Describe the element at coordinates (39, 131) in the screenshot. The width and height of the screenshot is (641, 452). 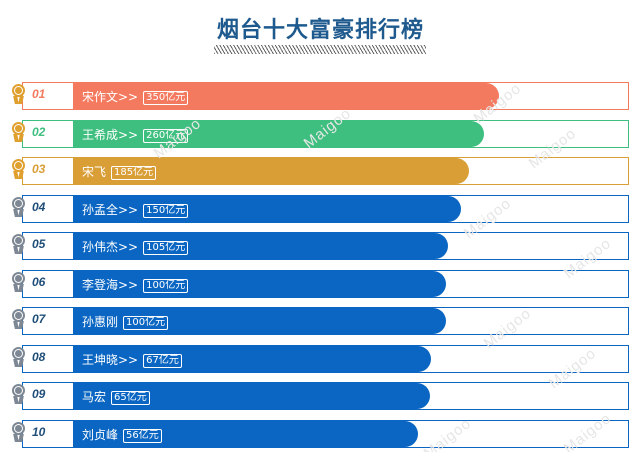
I see `rank-number: 02` at that location.